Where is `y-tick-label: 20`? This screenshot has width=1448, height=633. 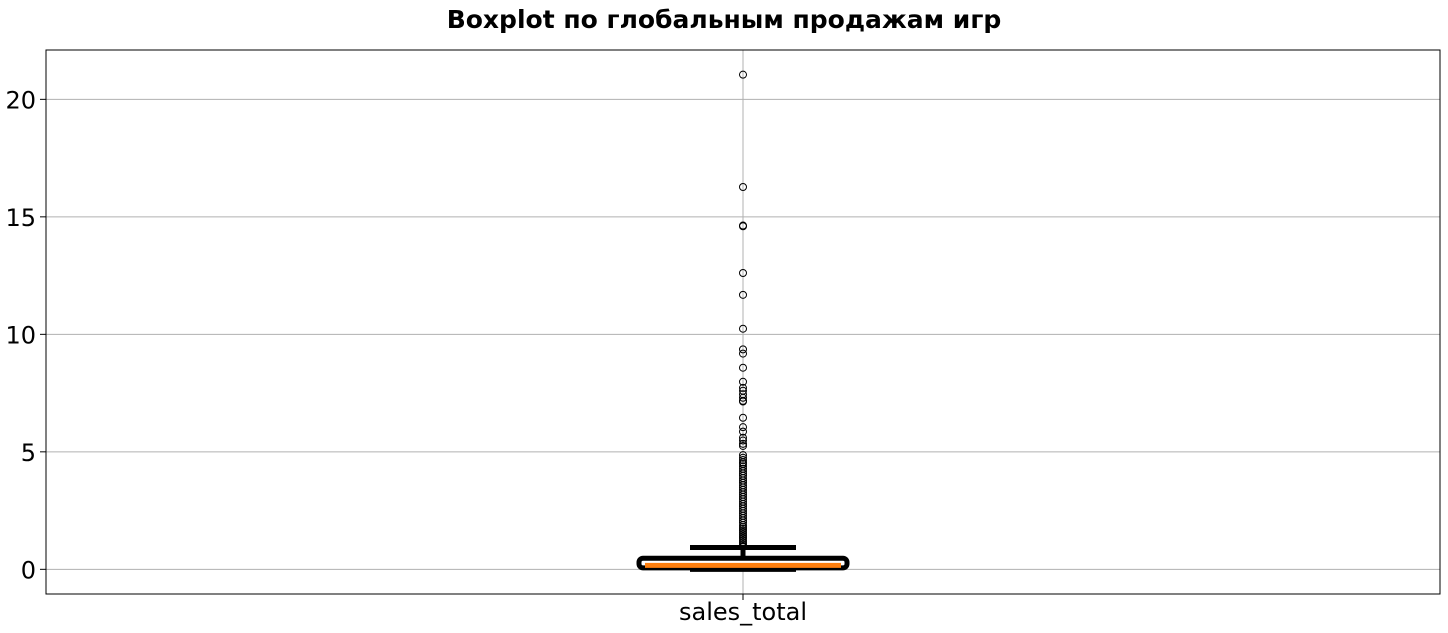 y-tick-label: 20 is located at coordinates (20, 100).